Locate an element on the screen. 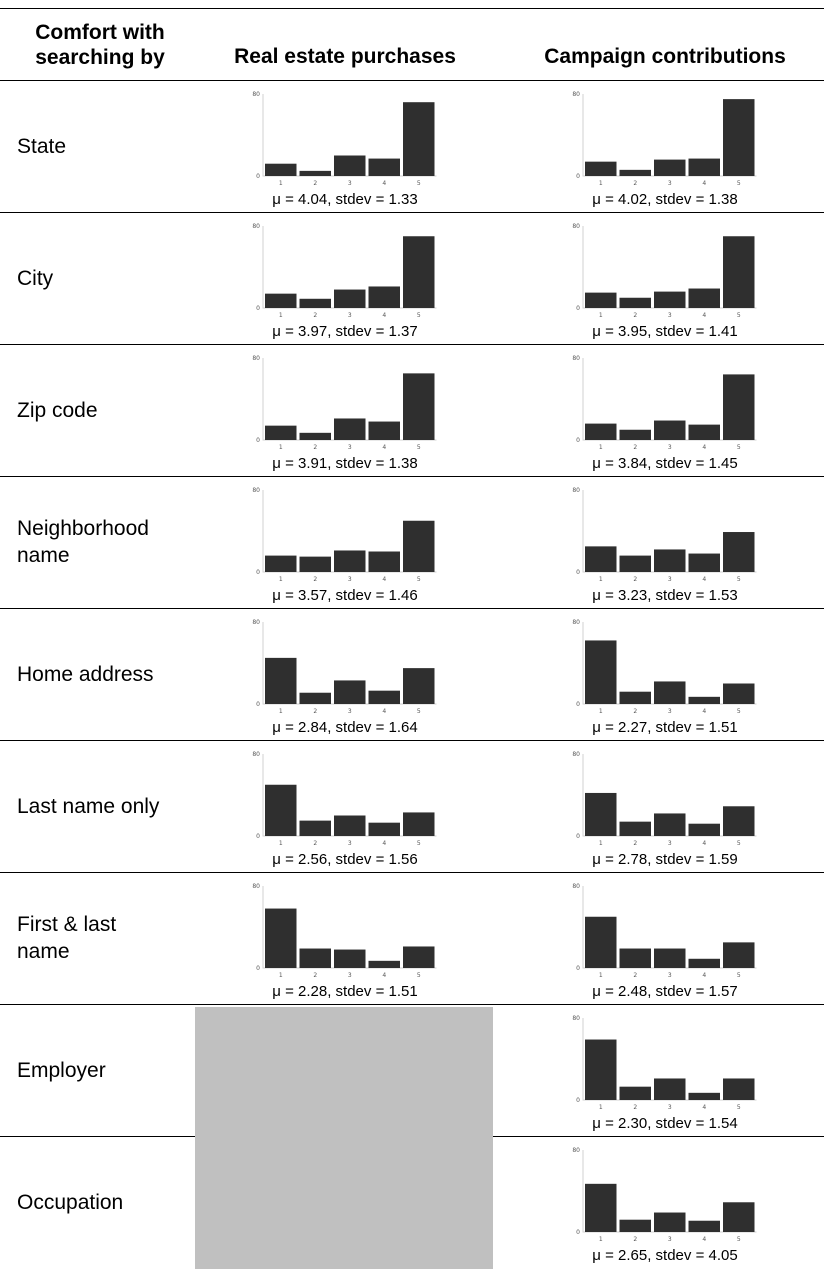  row-label-line: Neighborhood is located at coordinates (83, 528).